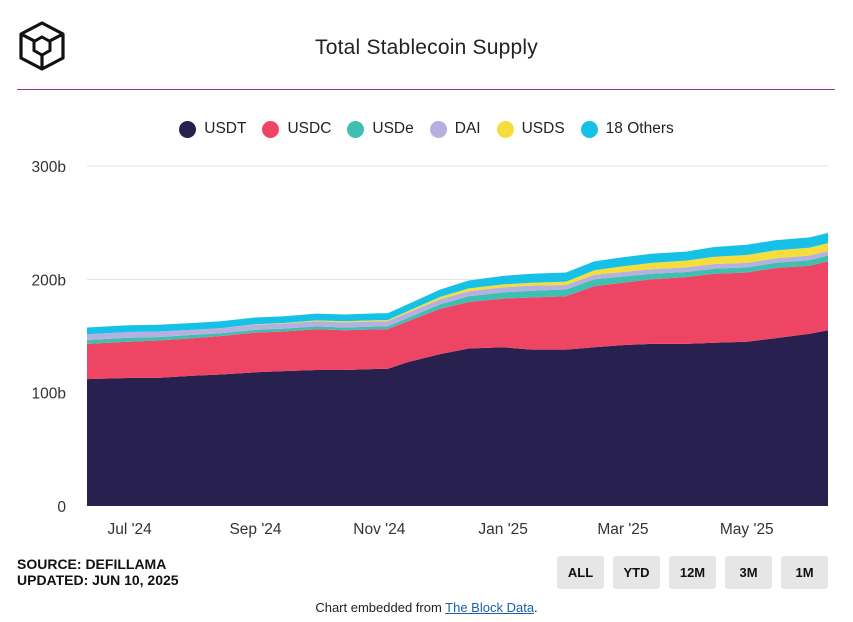 The height and width of the screenshot is (622, 853). I want to click on y-tick-label: 0, so click(61, 507).